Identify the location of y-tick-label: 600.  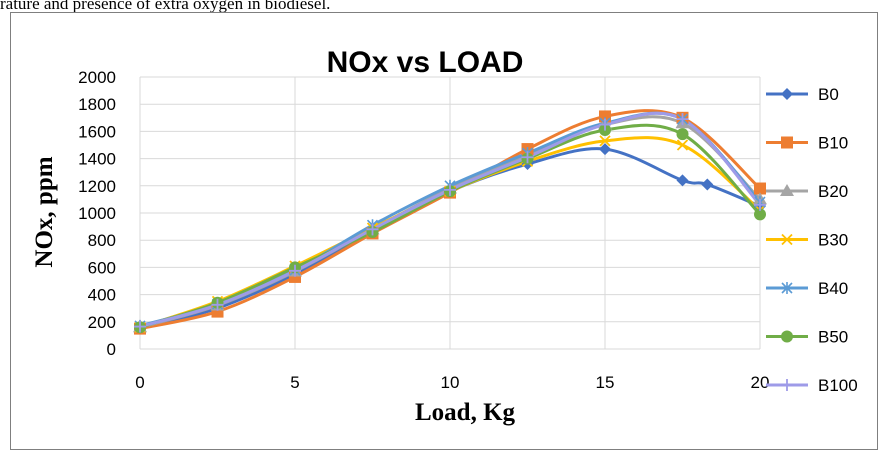
(102, 267).